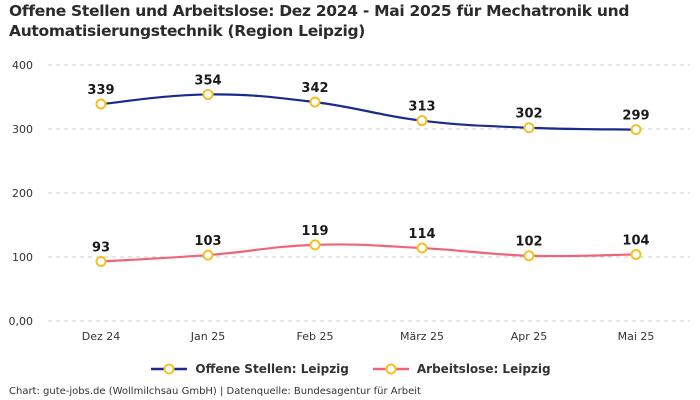 This screenshot has height=400, width=700. I want to click on data-label: 339, so click(100, 90).